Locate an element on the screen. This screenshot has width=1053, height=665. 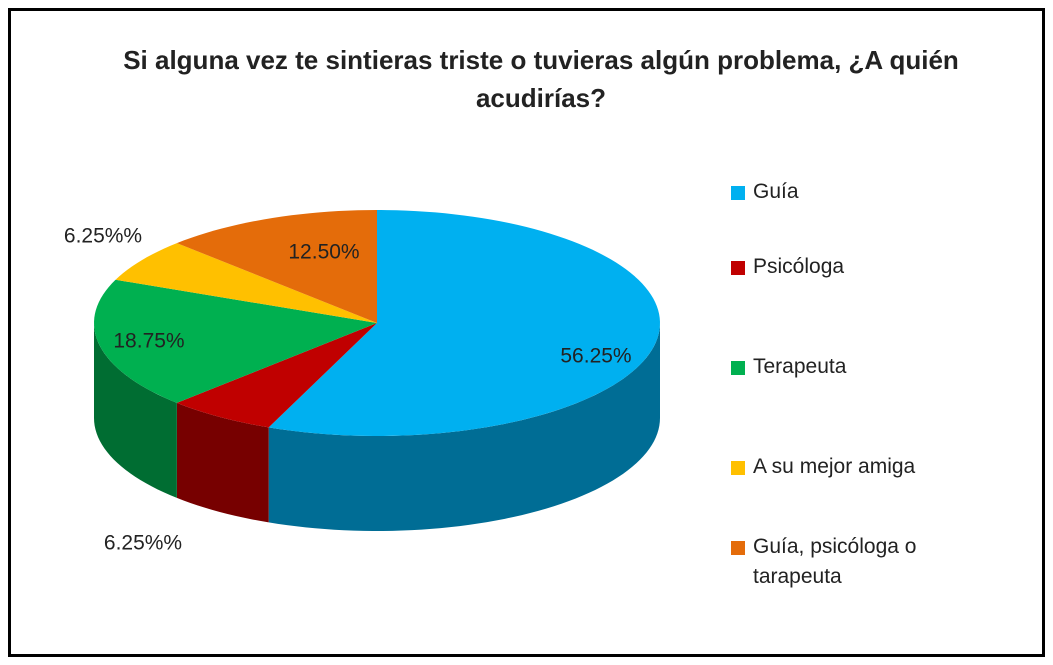
data-label: 18.75% is located at coordinates (148, 341).